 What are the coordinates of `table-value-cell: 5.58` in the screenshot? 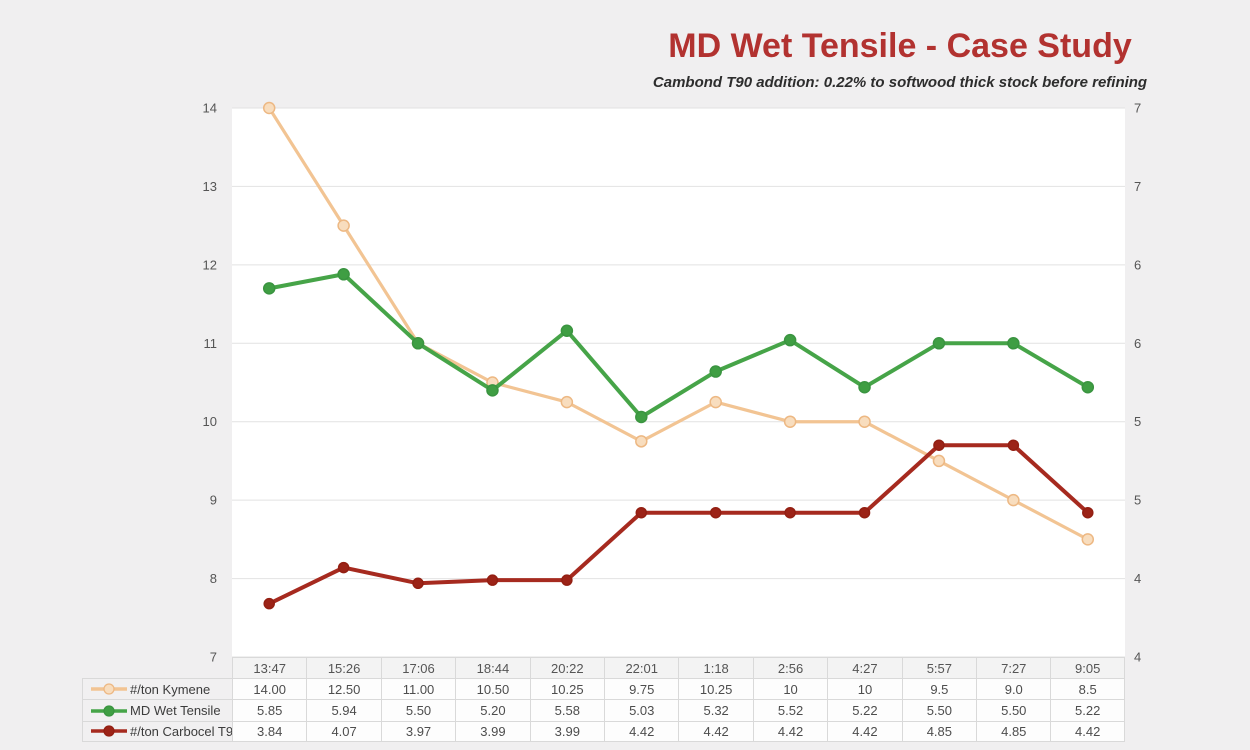 It's located at (567, 710).